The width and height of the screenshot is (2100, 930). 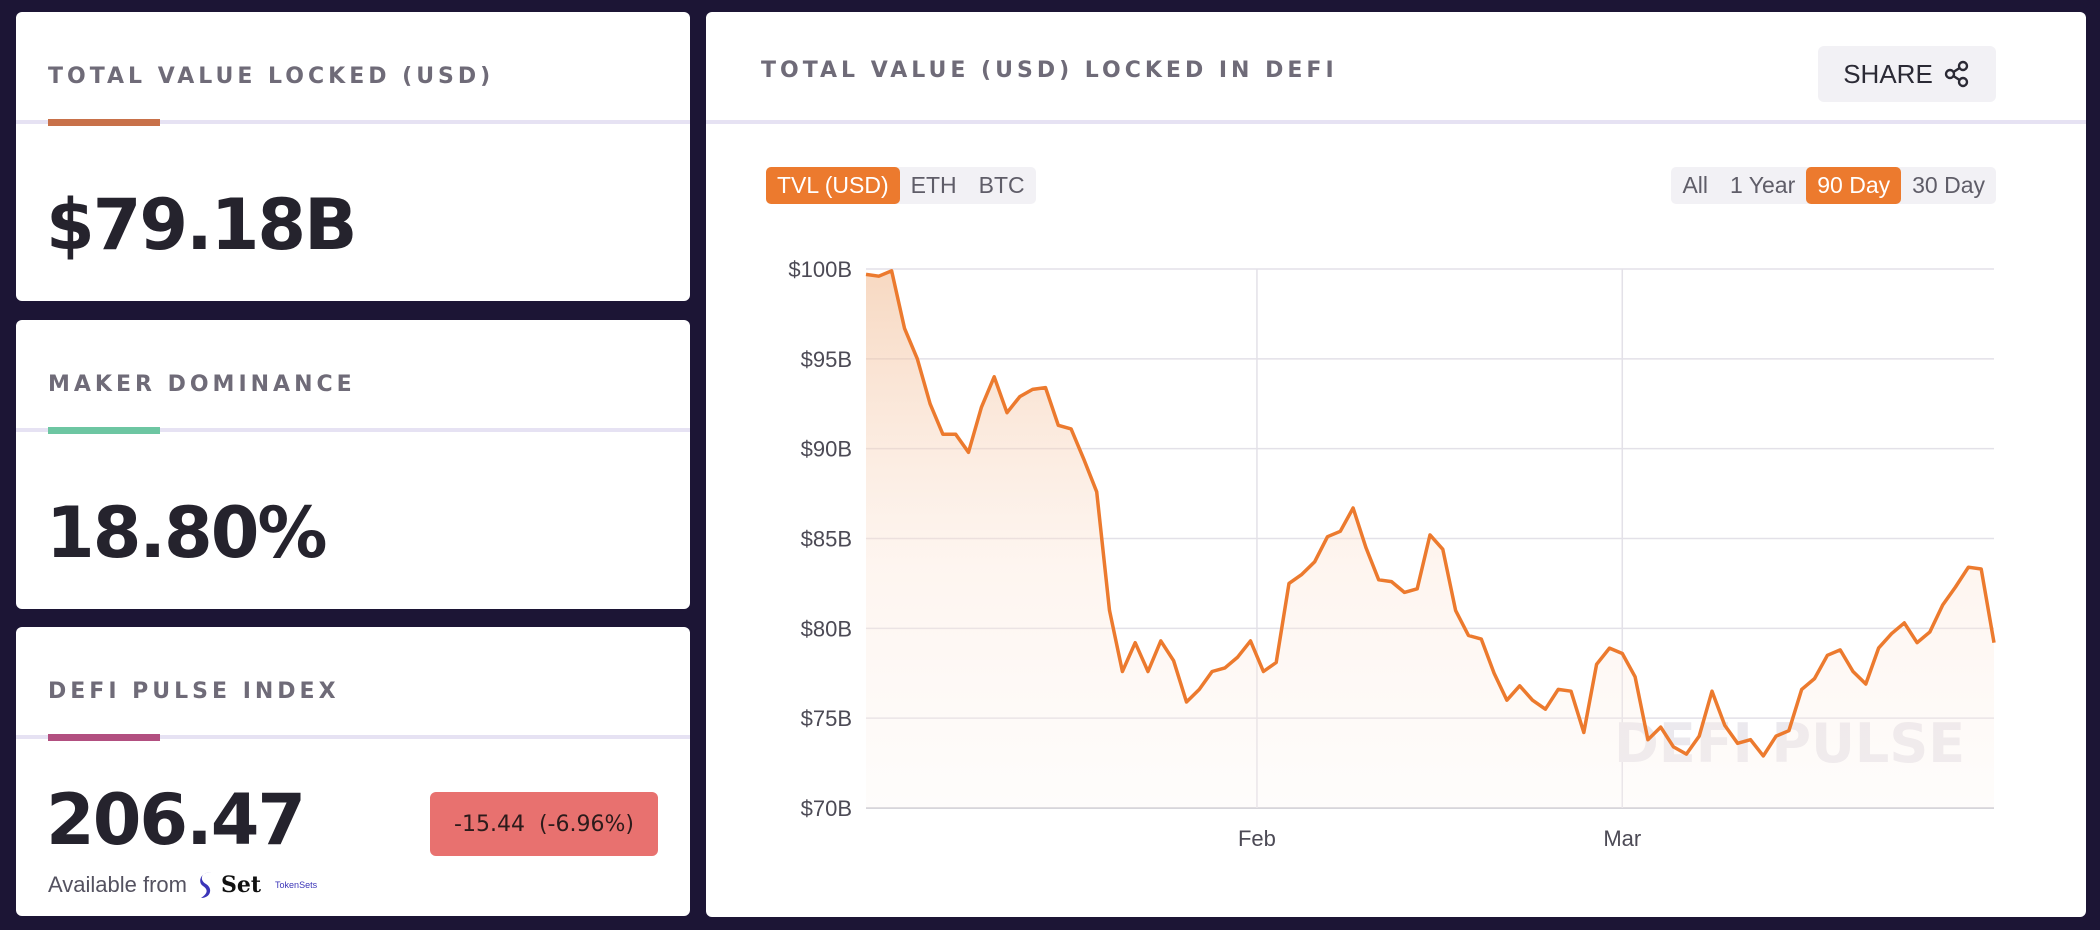 I want to click on range-option-all: All, so click(x=1695, y=185).